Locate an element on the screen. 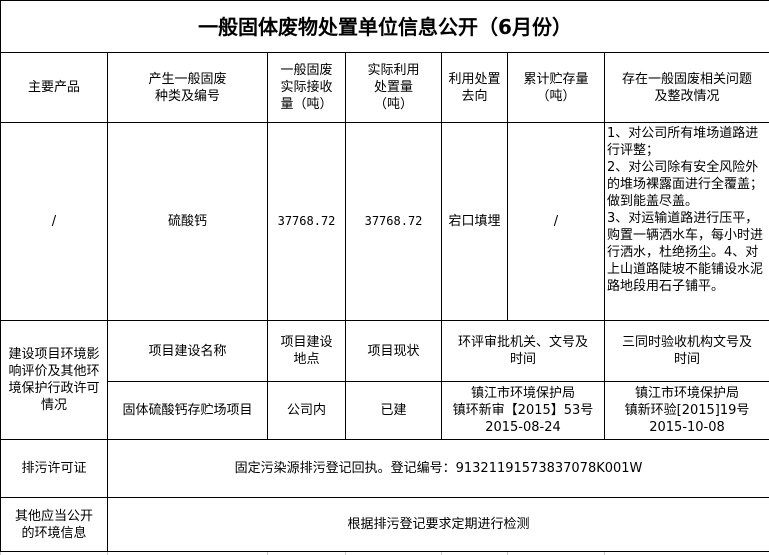 The width and height of the screenshot is (769, 555). header-cell: 一般固废 实际接收 量（吨） is located at coordinates (306, 87).